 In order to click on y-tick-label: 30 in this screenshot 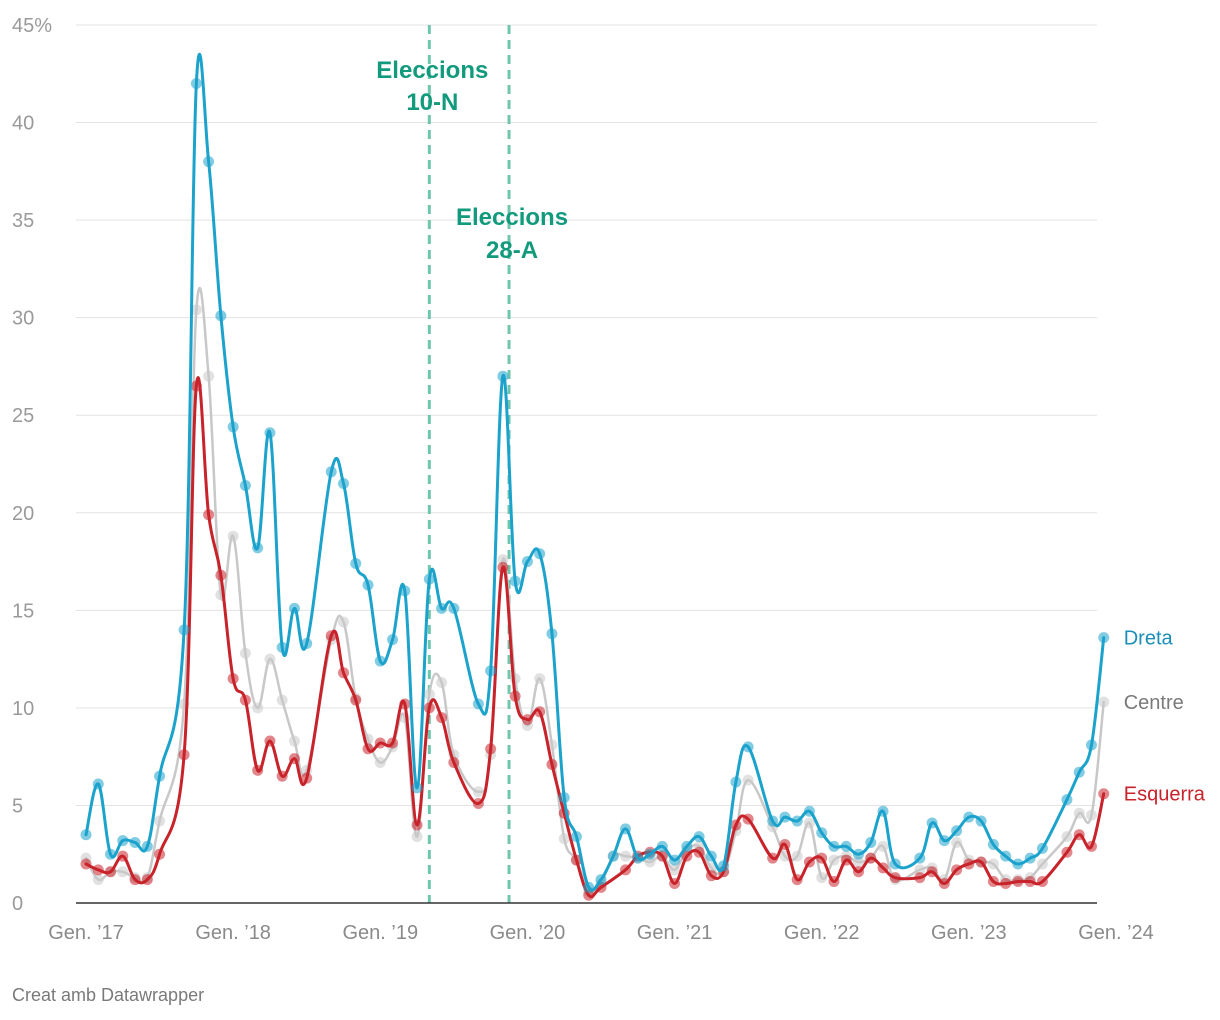, I will do `click(23, 319)`.